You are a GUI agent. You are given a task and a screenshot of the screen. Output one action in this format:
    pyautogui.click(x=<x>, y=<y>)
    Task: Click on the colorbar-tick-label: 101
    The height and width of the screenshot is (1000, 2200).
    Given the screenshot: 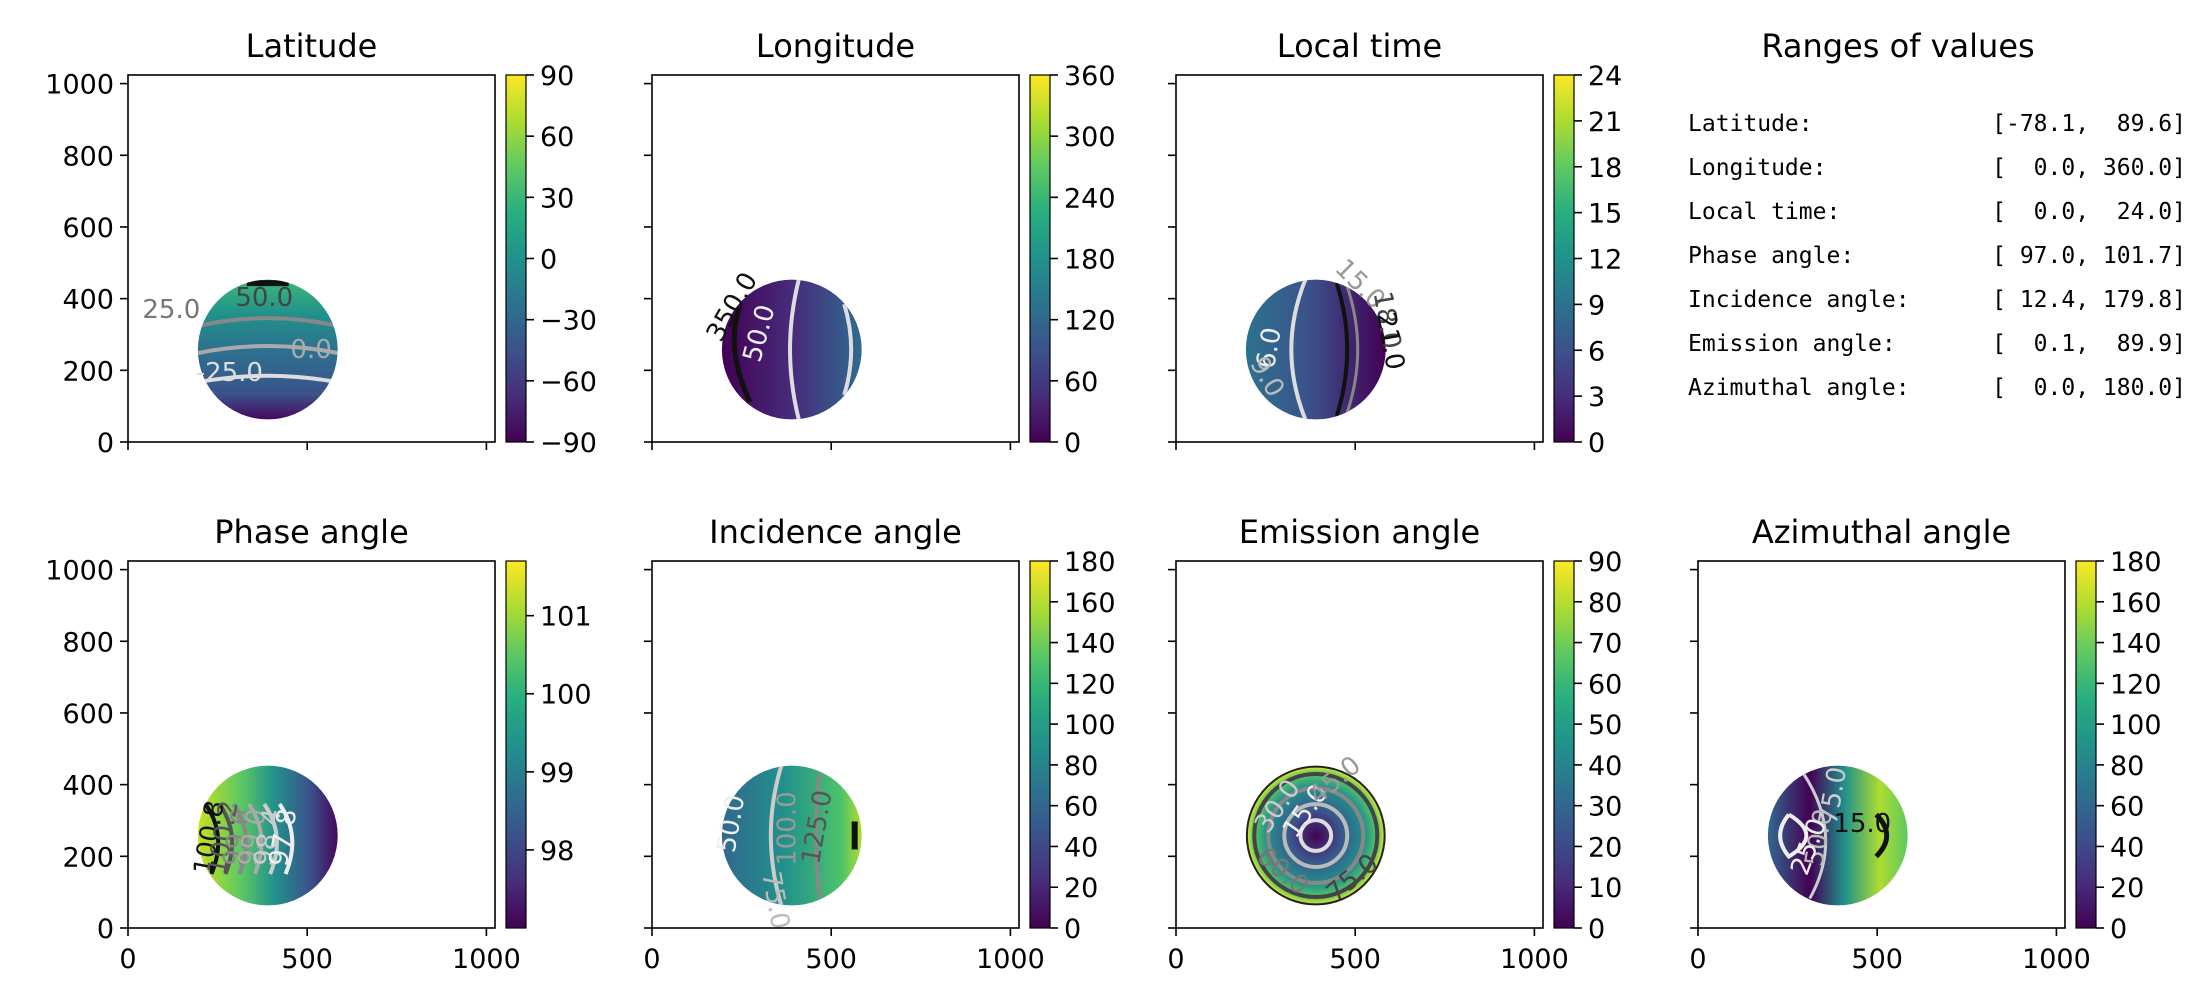 What is the action you would take?
    pyautogui.click(x=566, y=617)
    